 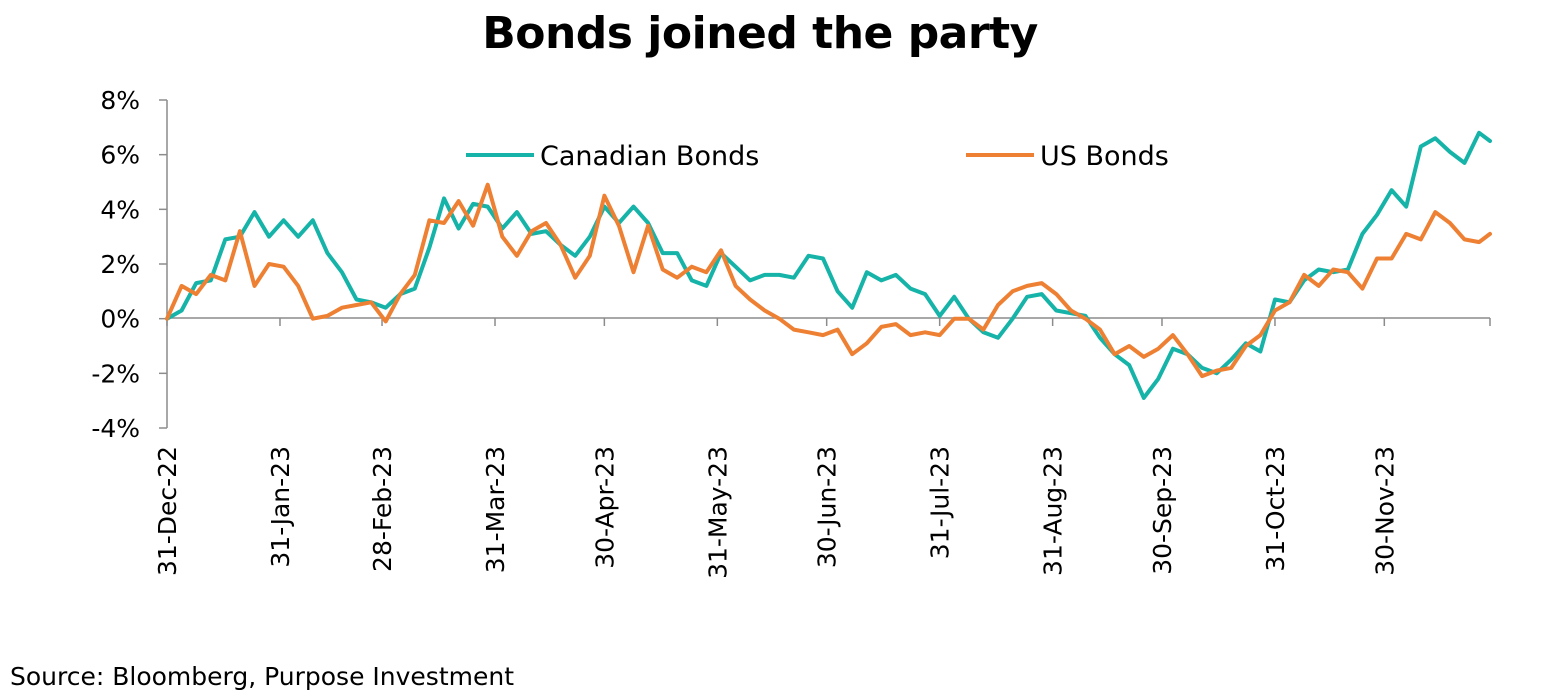 What do you see at coordinates (649, 156) in the screenshot?
I see `legend-label-canadian-bonds: Canadian Bonds` at bounding box center [649, 156].